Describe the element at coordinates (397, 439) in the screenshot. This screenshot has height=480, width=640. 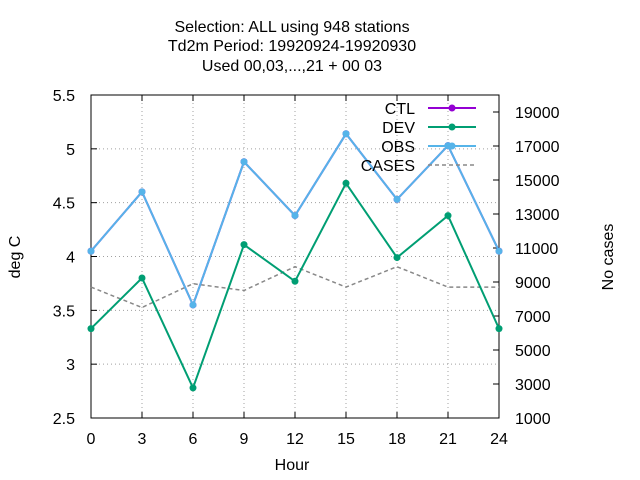
I see `x-tick-label: 18` at that location.